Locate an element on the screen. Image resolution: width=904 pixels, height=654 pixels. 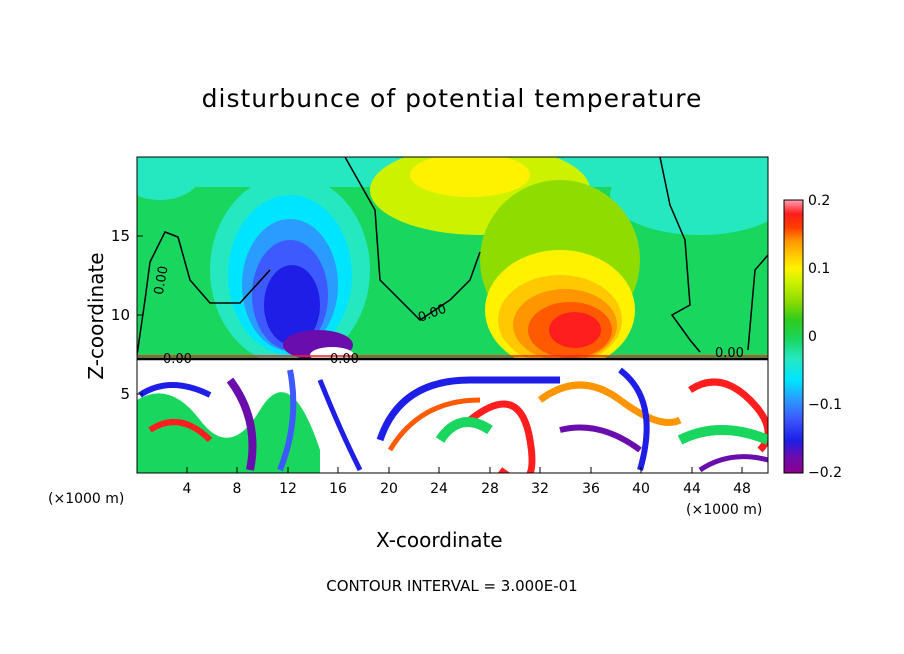
colorbar-frame is located at coordinates (793, 336).